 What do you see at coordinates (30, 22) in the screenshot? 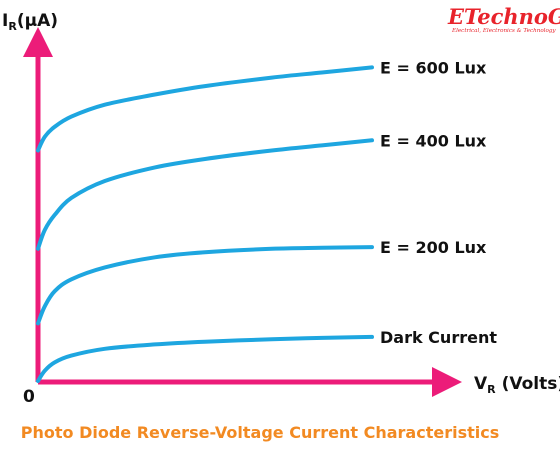
I see `y-axis-label: IR(µA)` at bounding box center [30, 22].